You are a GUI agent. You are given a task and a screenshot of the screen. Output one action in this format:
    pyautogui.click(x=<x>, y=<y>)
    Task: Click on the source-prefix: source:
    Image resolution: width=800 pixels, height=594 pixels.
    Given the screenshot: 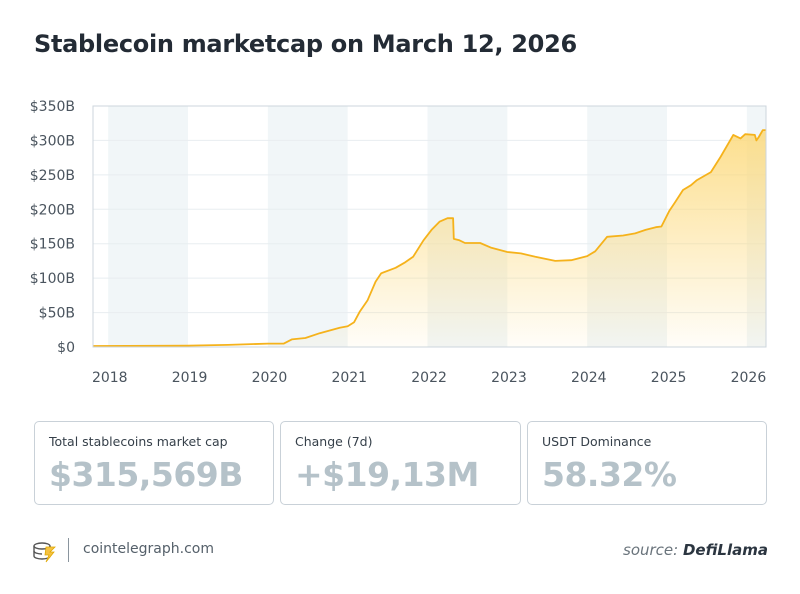 What is the action you would take?
    pyautogui.click(x=651, y=550)
    